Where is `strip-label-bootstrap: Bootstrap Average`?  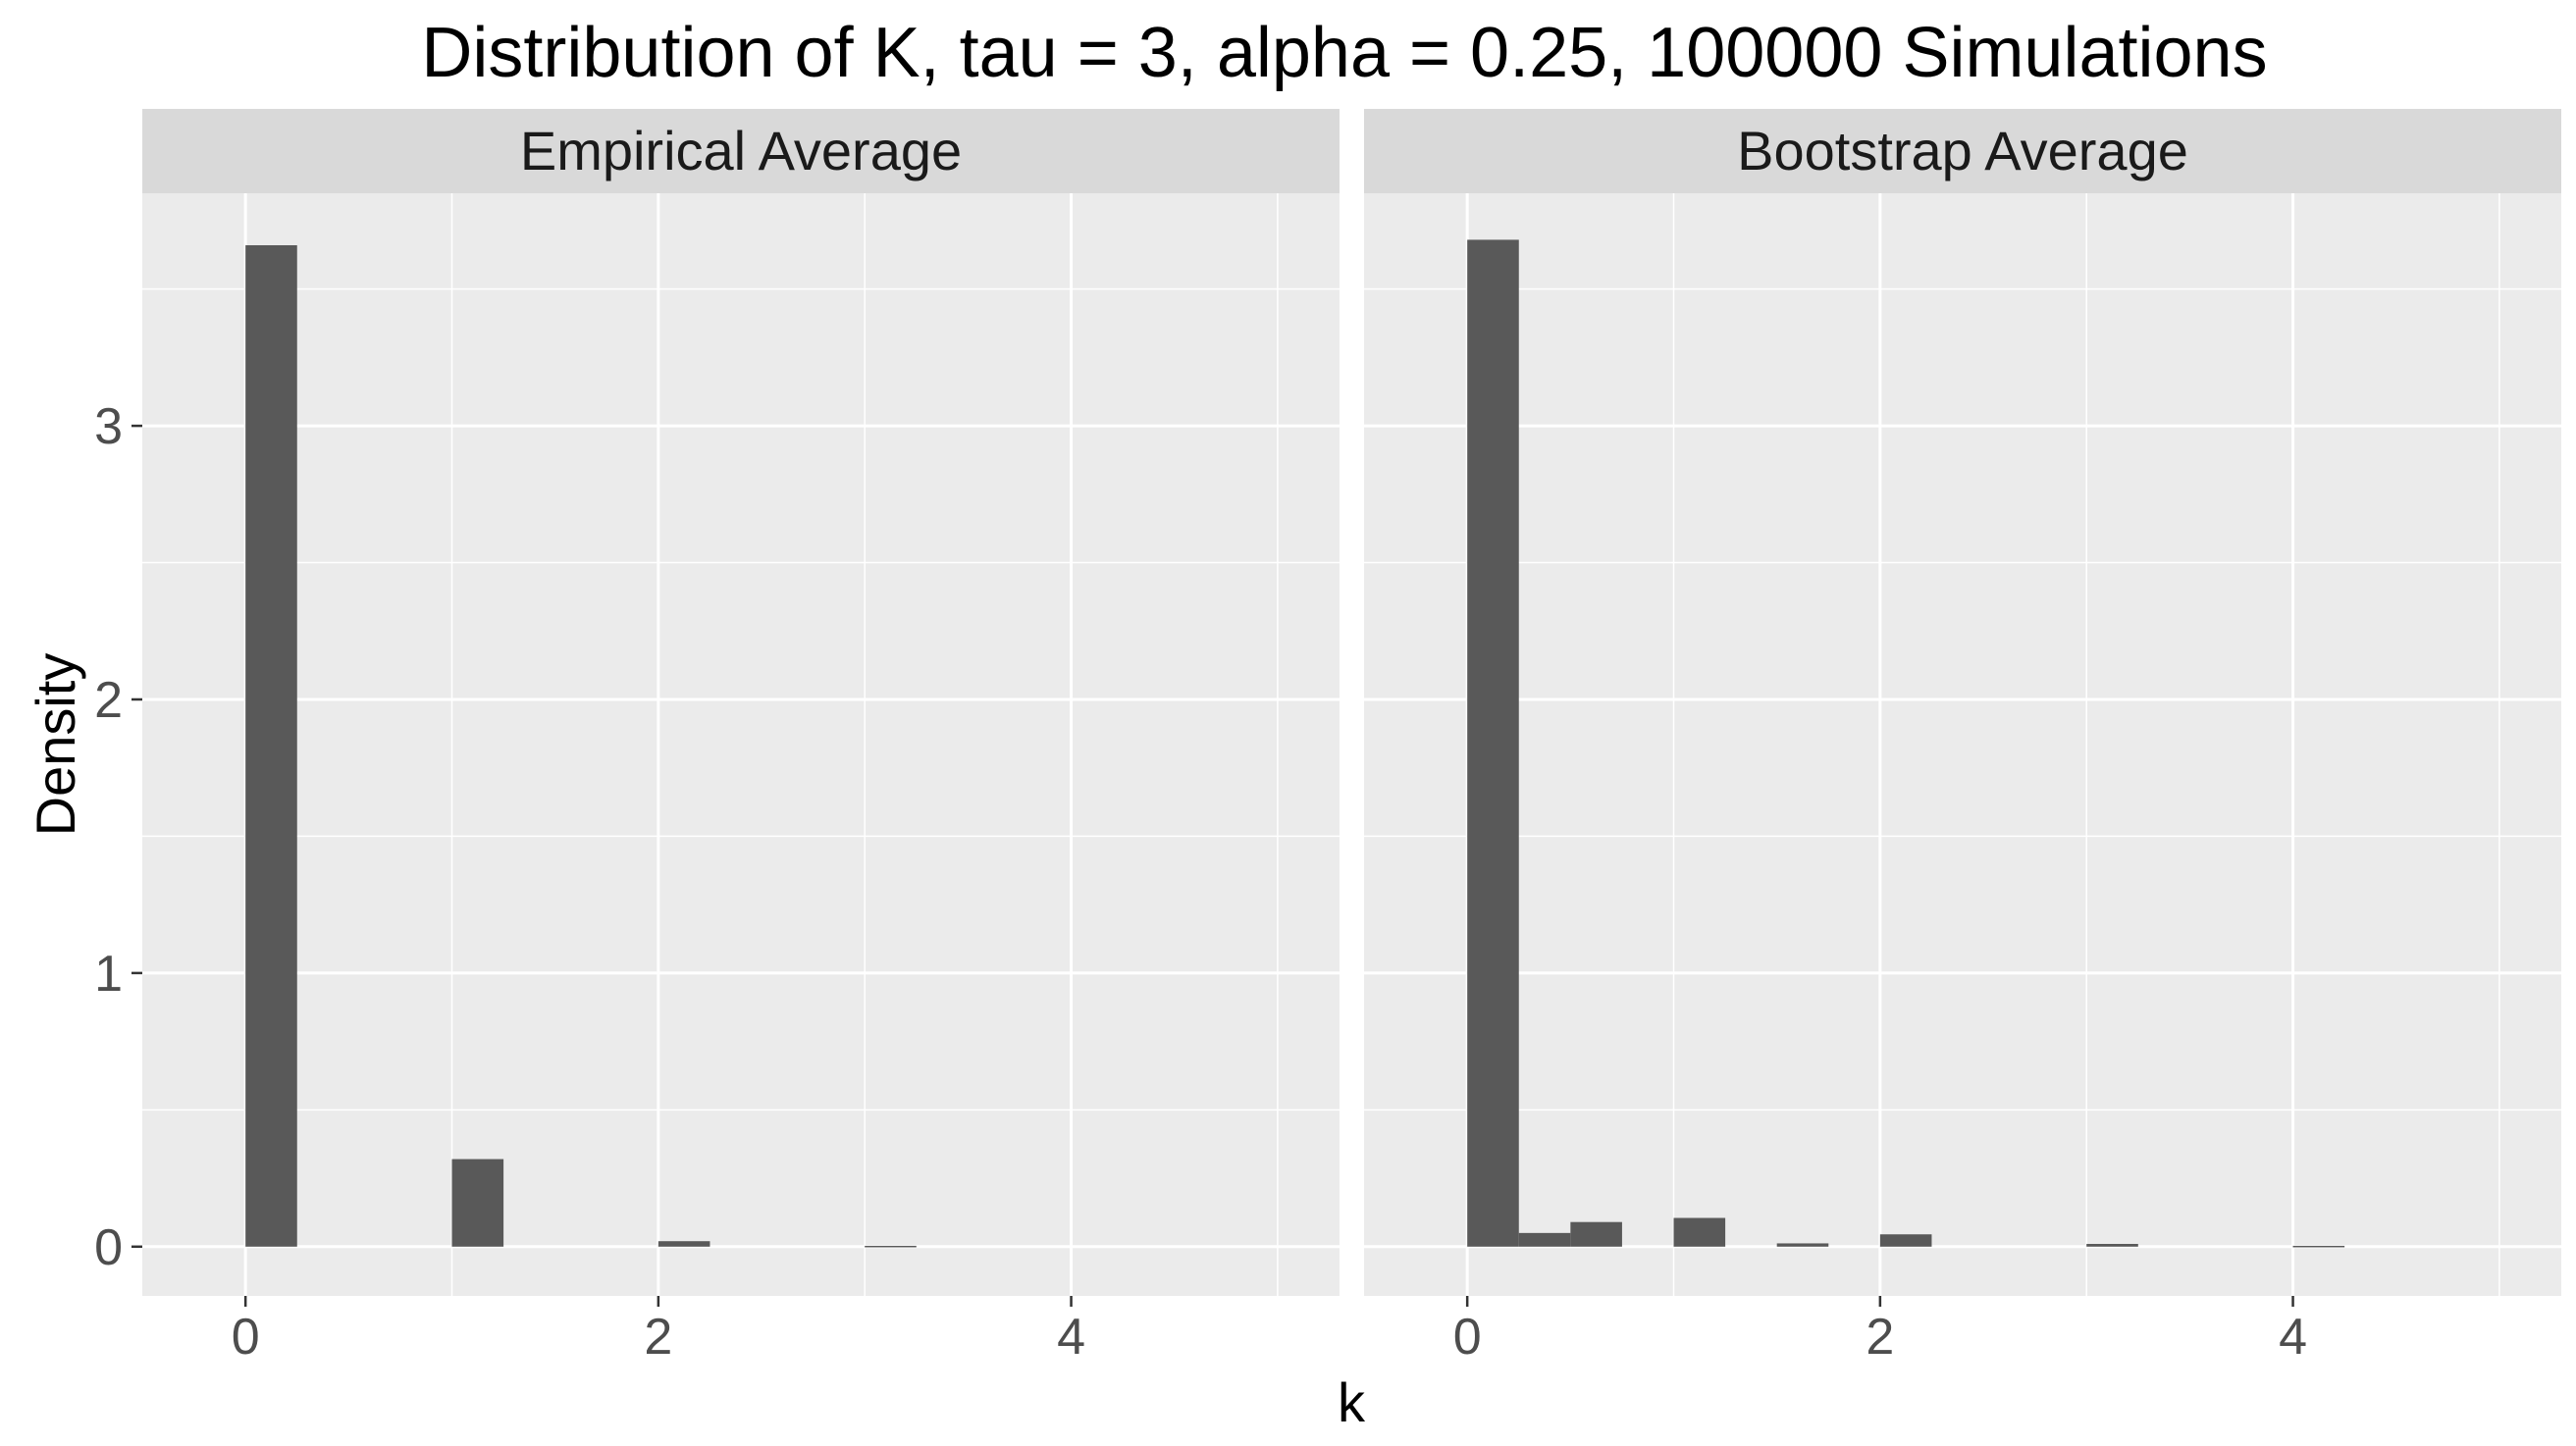
strip-label-bootstrap: Bootstrap Average is located at coordinates (1962, 150).